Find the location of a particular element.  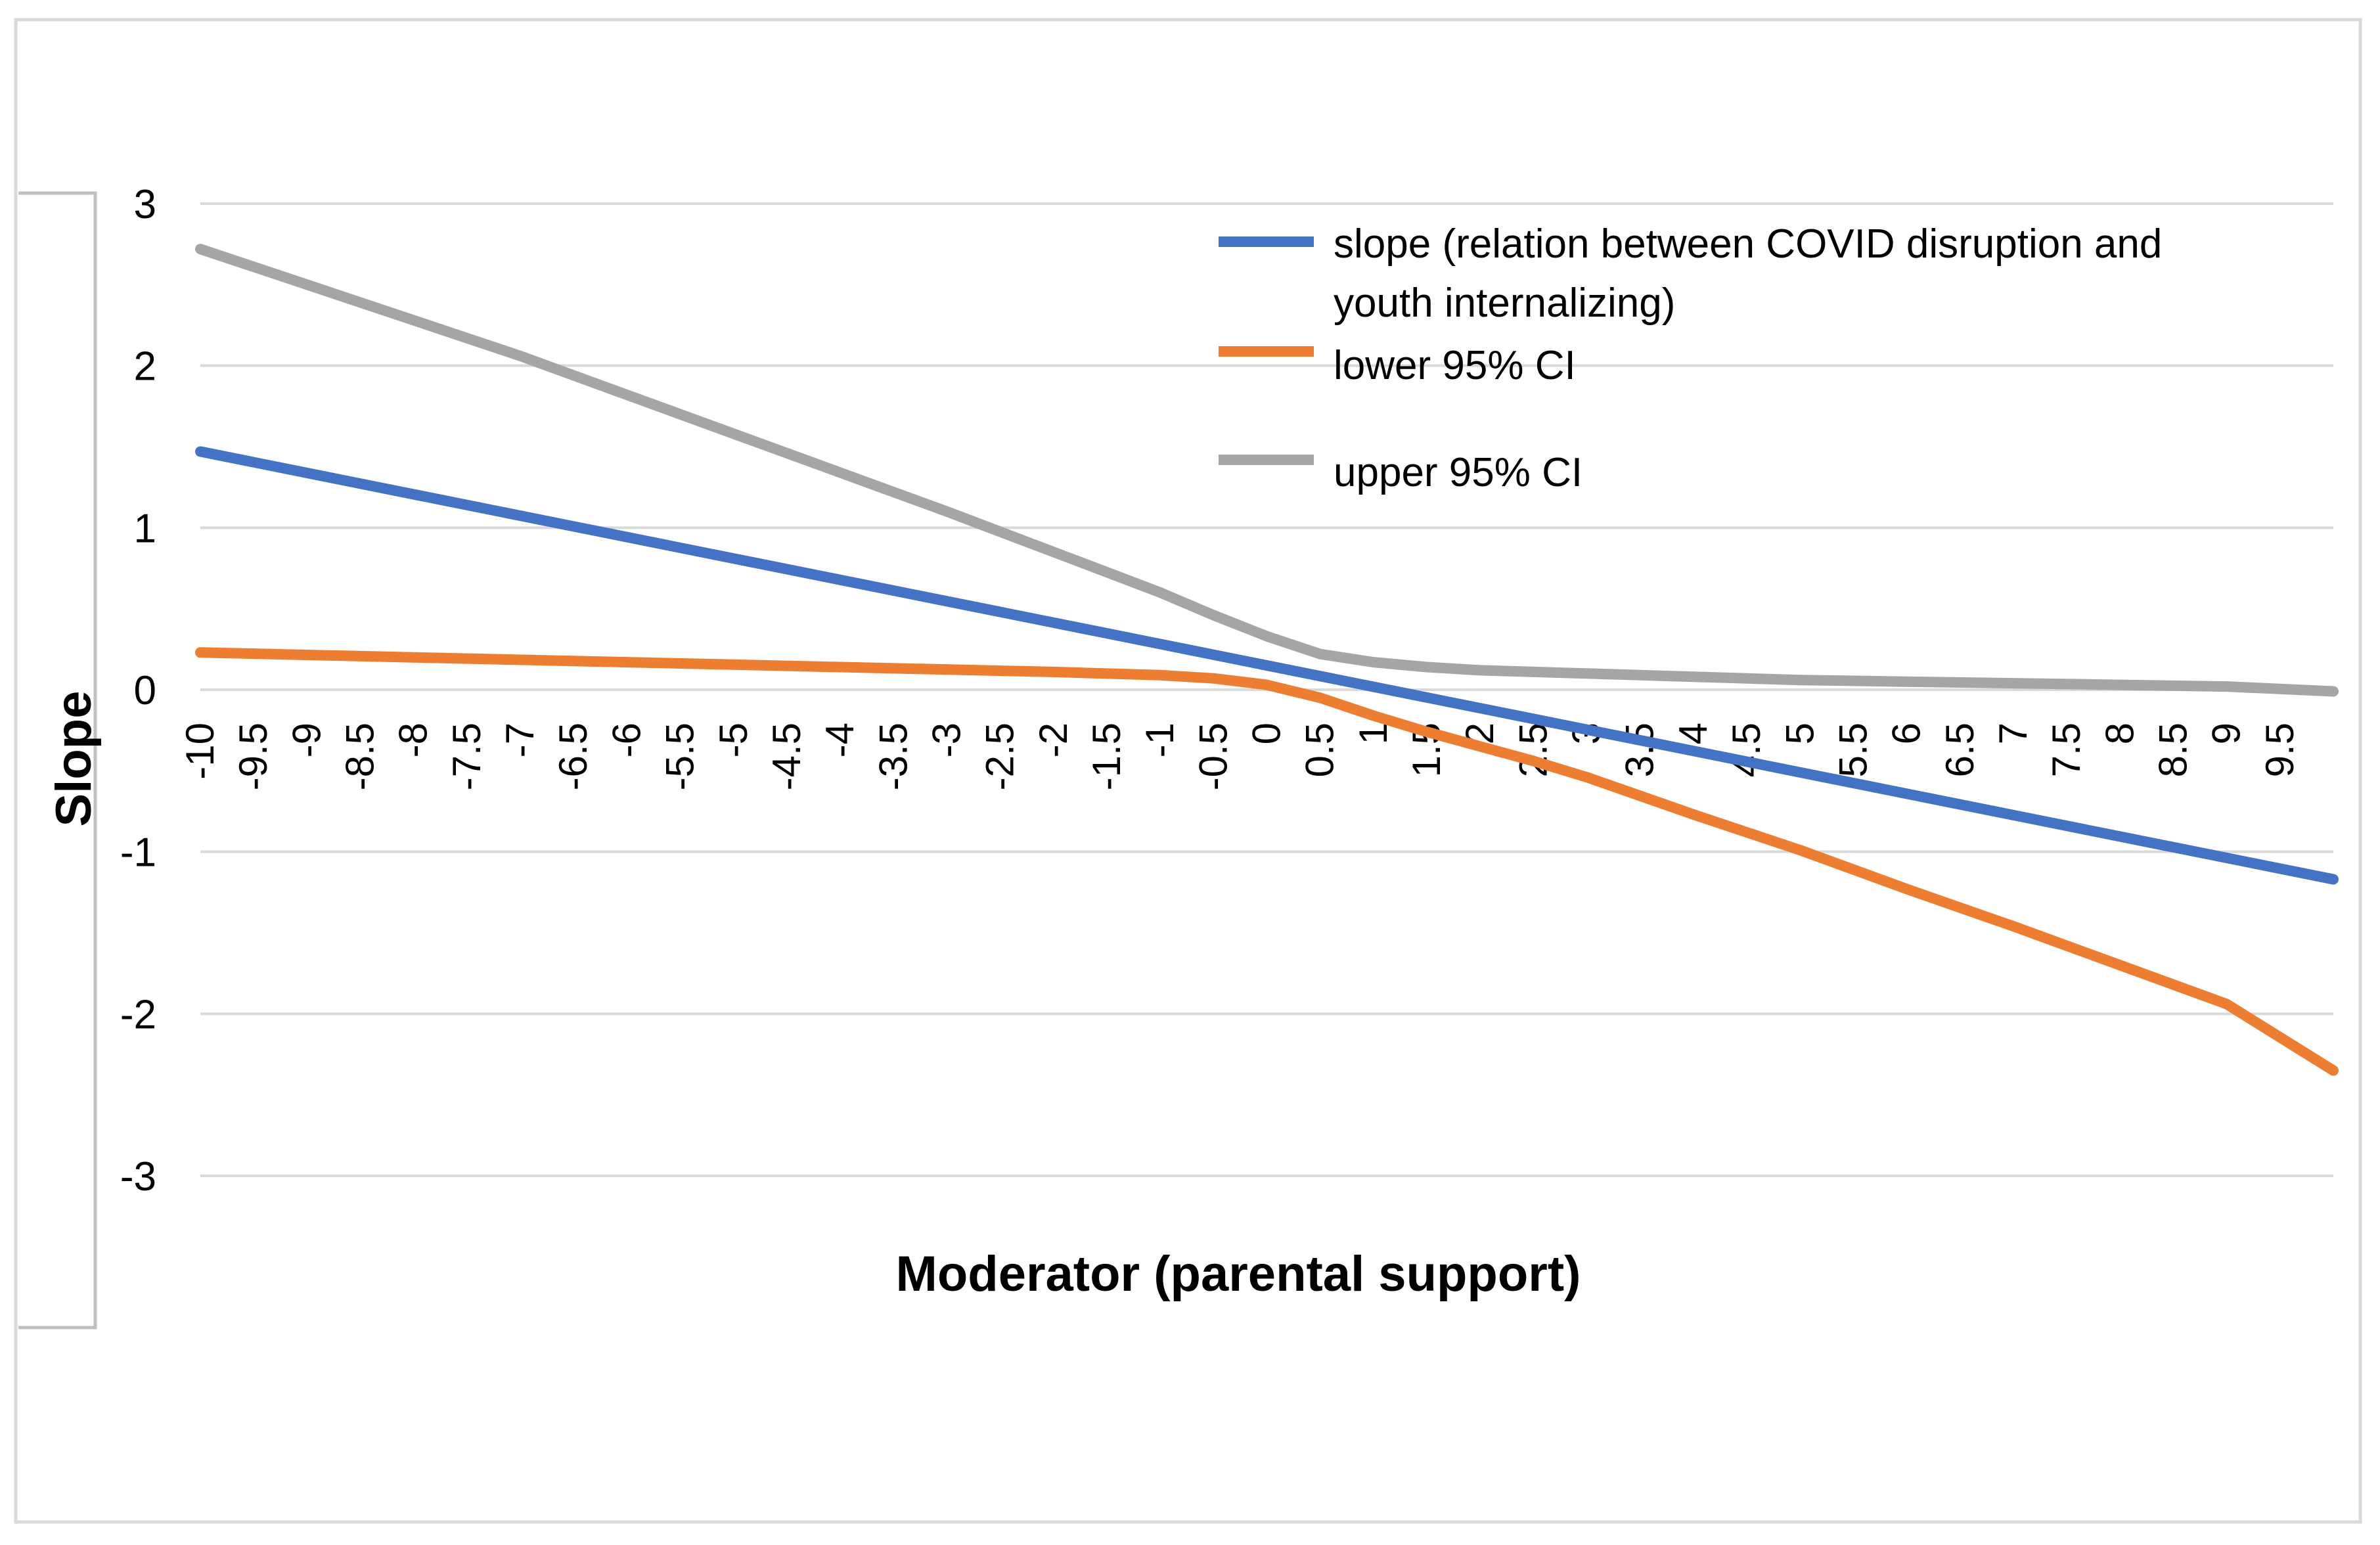

x-tick-label: -6 is located at coordinates (626, 740).